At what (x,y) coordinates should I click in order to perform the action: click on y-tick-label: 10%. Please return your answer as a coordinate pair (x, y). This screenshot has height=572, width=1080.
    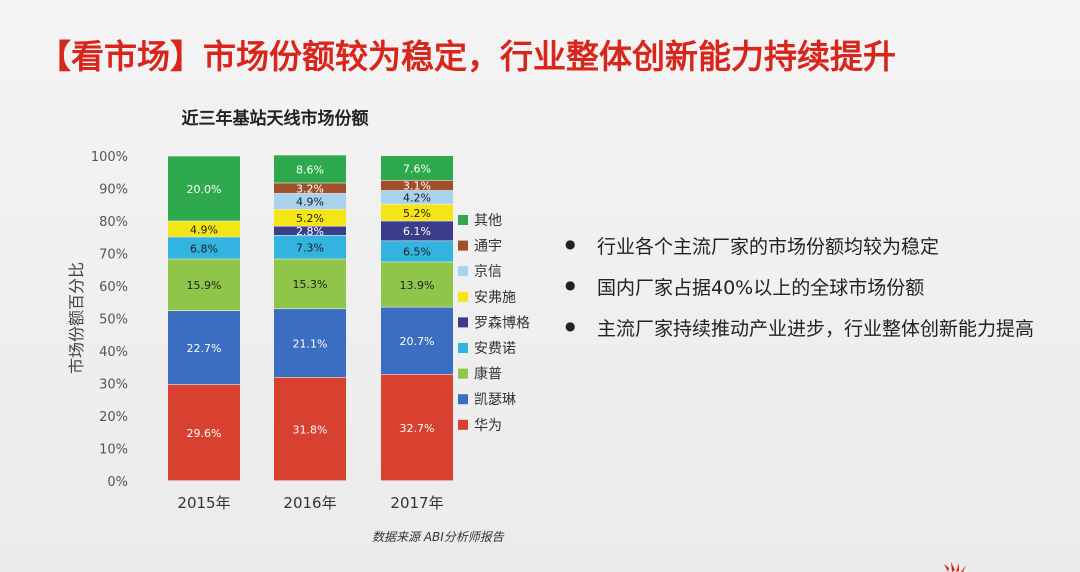
    Looking at the image, I should click on (113, 450).